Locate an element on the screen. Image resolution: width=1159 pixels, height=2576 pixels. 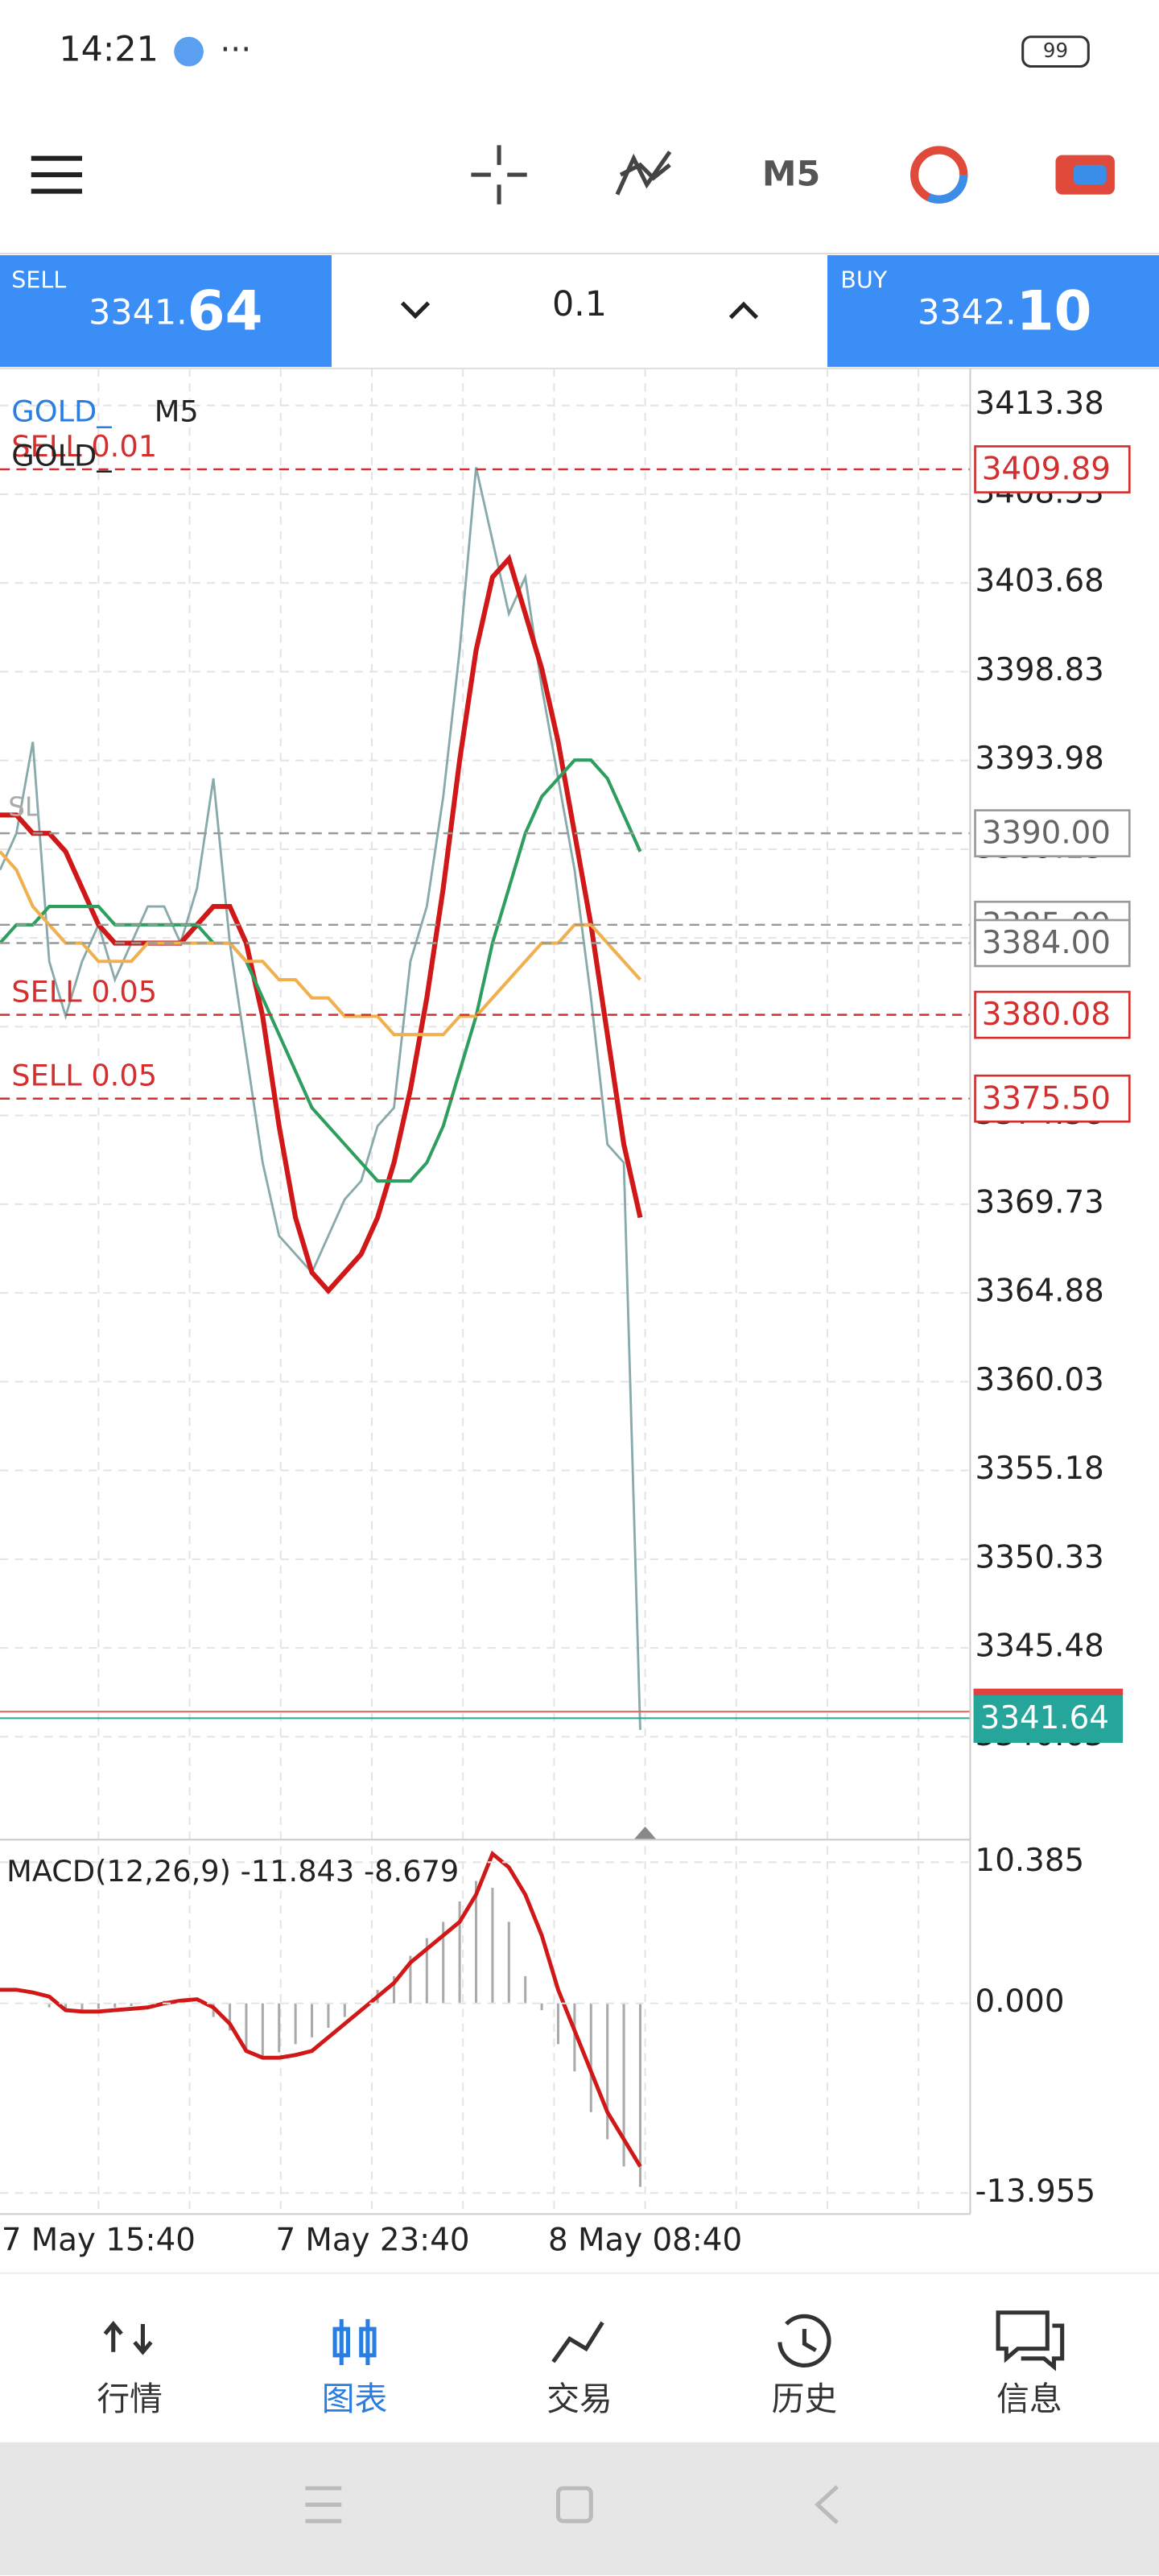
y-tick-label: 10.385 is located at coordinates (1030, 1861).